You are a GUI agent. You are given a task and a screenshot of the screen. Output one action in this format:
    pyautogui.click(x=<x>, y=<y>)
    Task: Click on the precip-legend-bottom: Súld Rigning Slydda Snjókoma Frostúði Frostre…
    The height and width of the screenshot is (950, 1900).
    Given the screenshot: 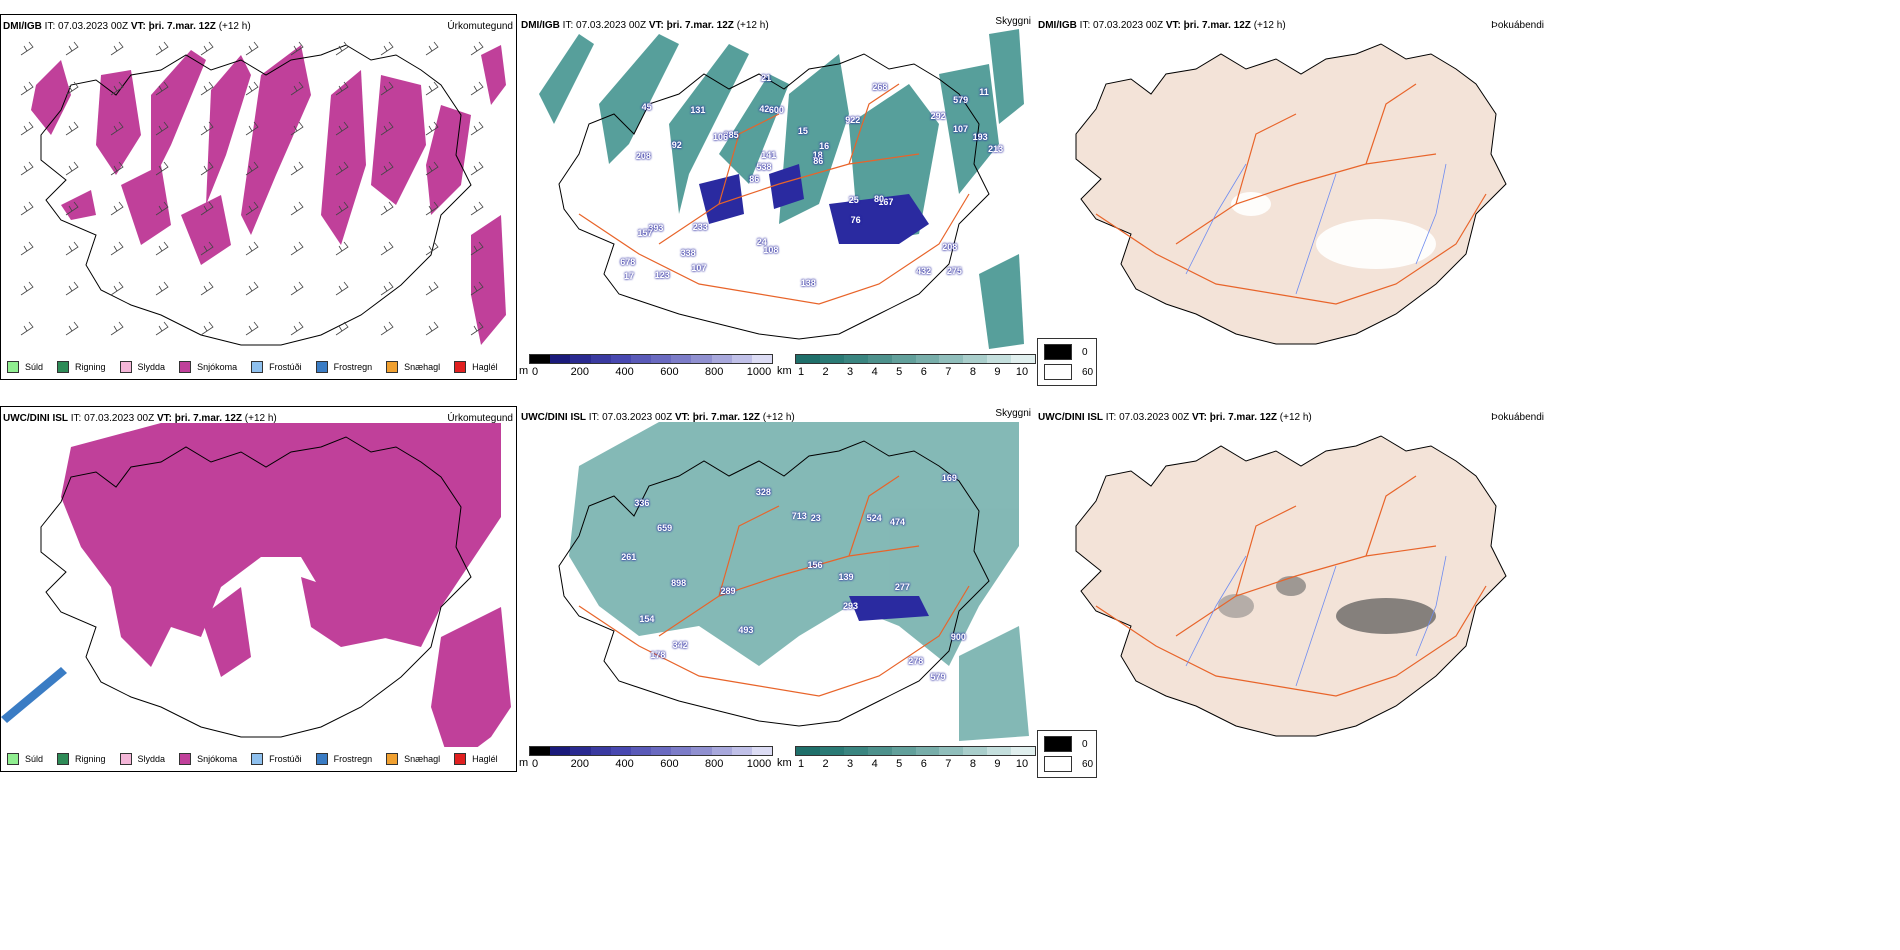 What is the action you would take?
    pyautogui.click(x=258, y=759)
    